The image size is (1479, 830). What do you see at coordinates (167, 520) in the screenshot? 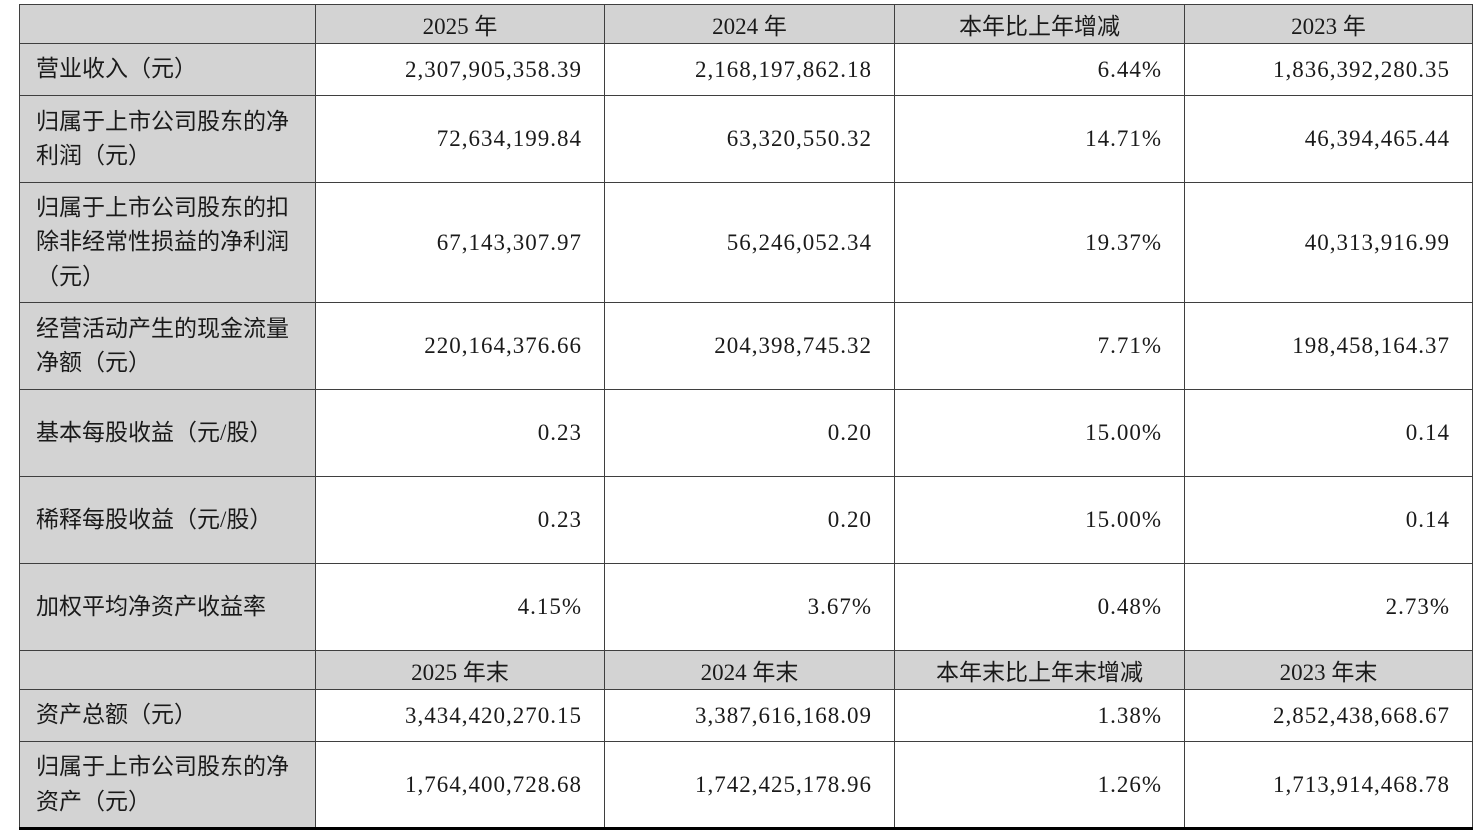
I see `row-label: 稀释每股收益（元/股）` at bounding box center [167, 520].